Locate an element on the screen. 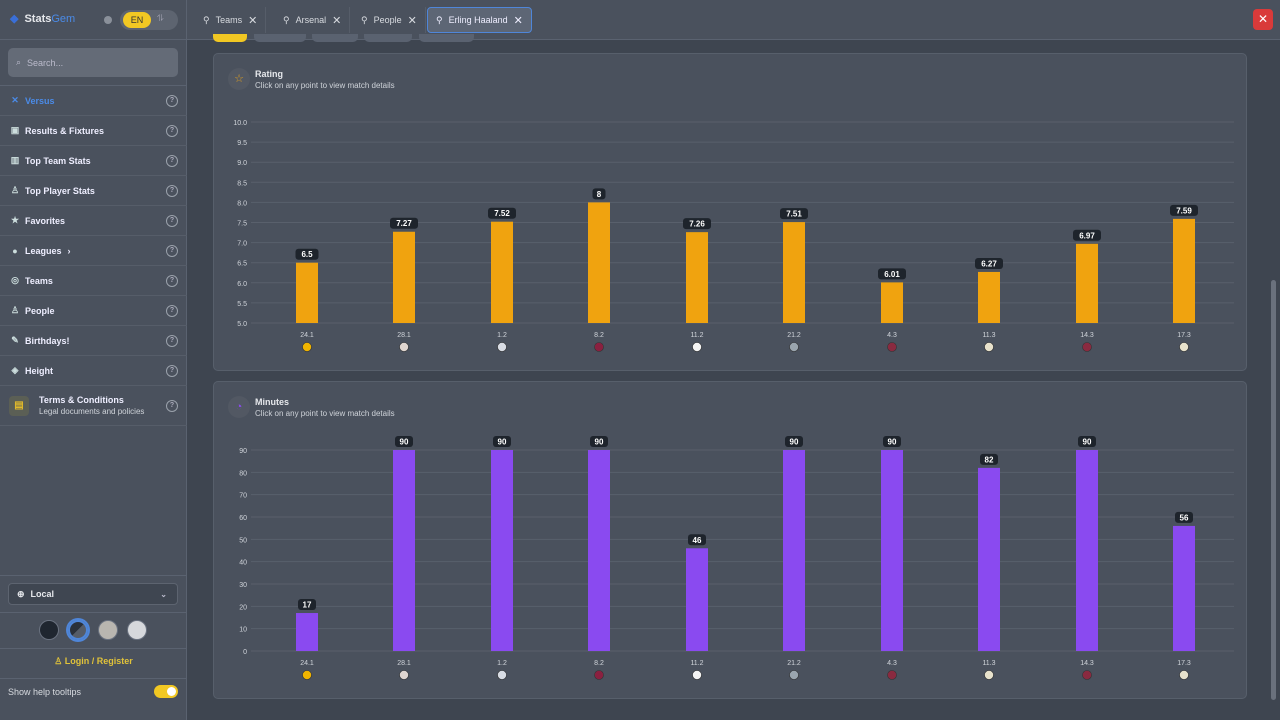  tab-label: Teams is located at coordinates (229, 20).